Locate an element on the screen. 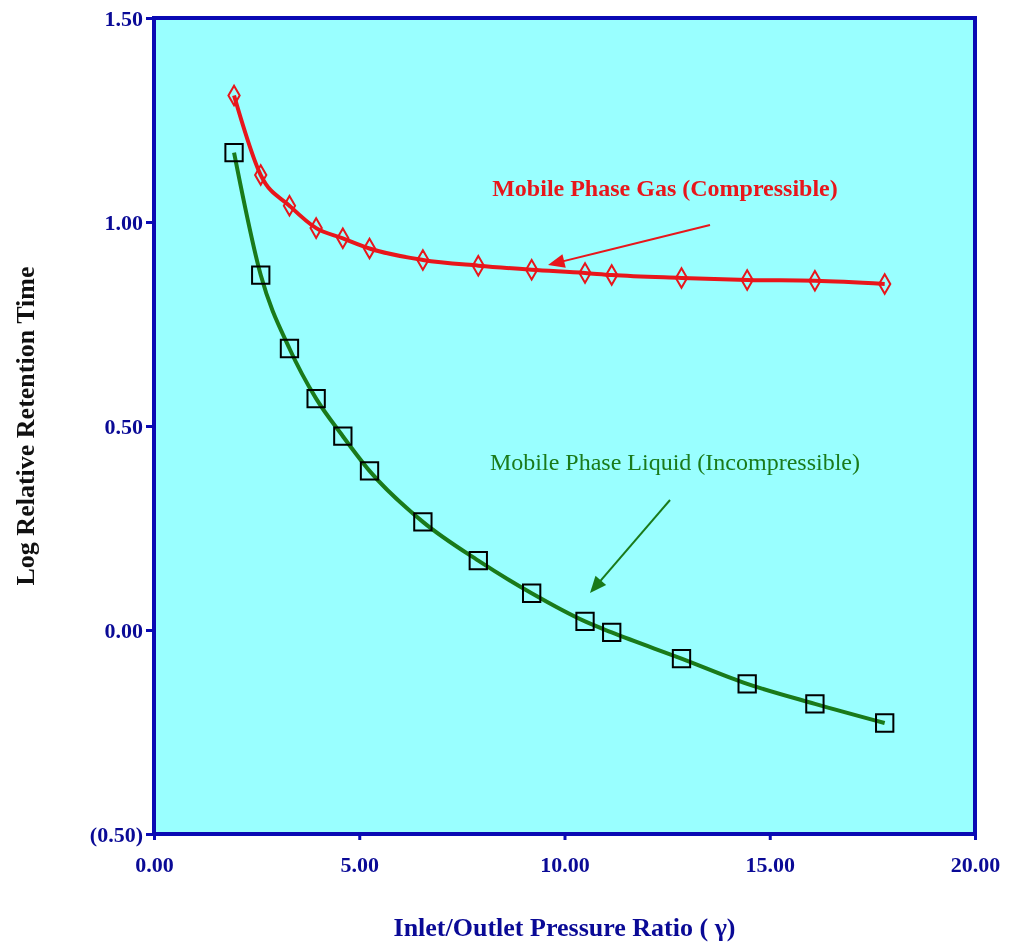  y-tick-label: (0.50) is located at coordinates (116, 834).